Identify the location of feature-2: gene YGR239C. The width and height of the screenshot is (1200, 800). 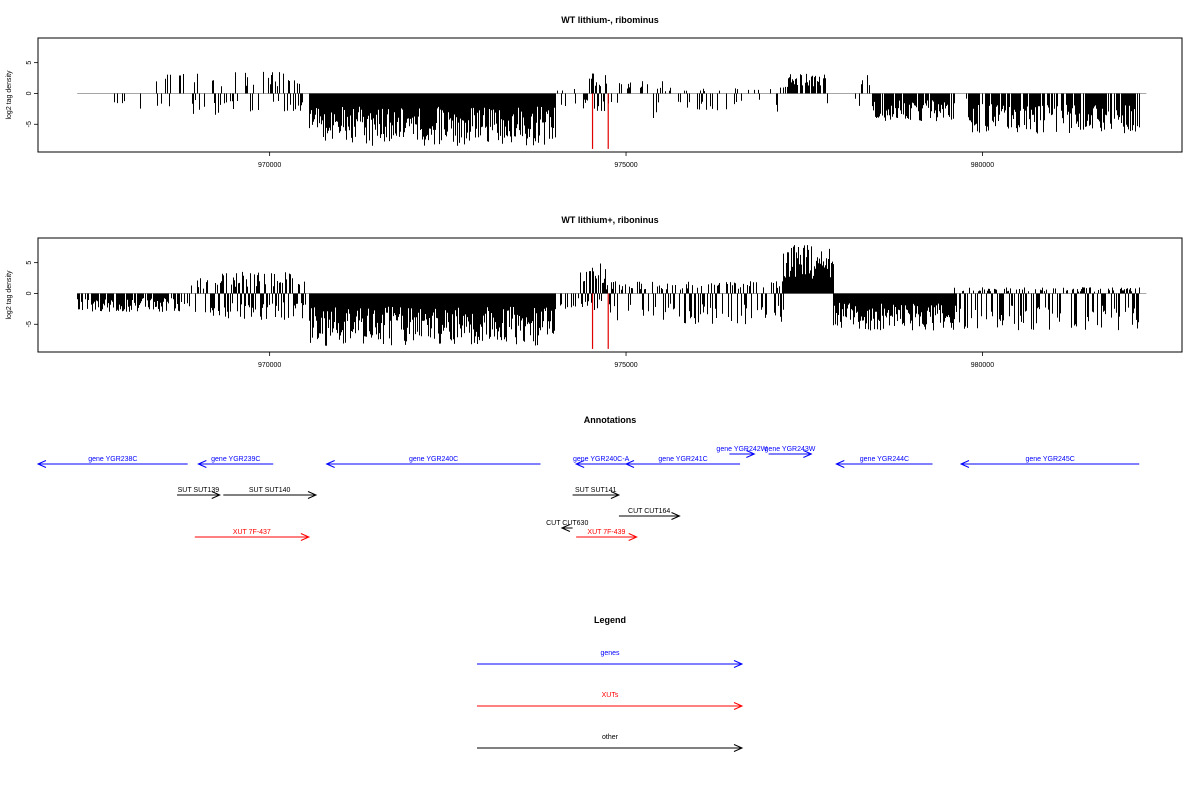
(235, 462).